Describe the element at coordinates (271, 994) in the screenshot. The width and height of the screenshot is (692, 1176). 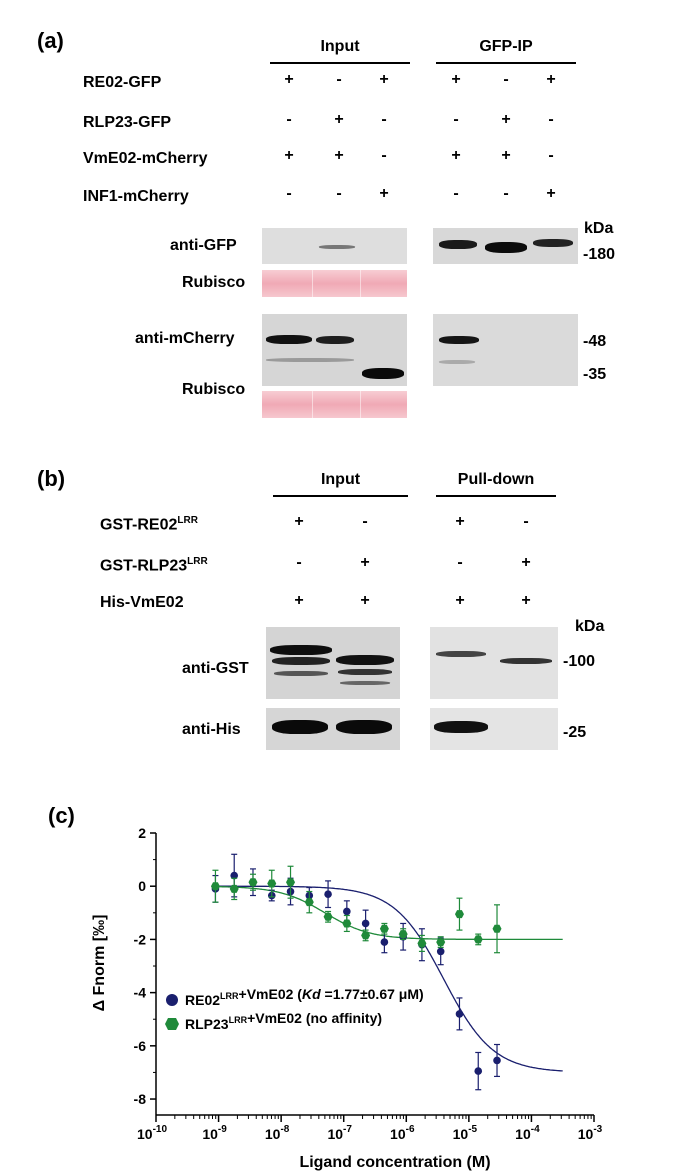
I see `legend-text-mid: +VmE02 (` at that location.